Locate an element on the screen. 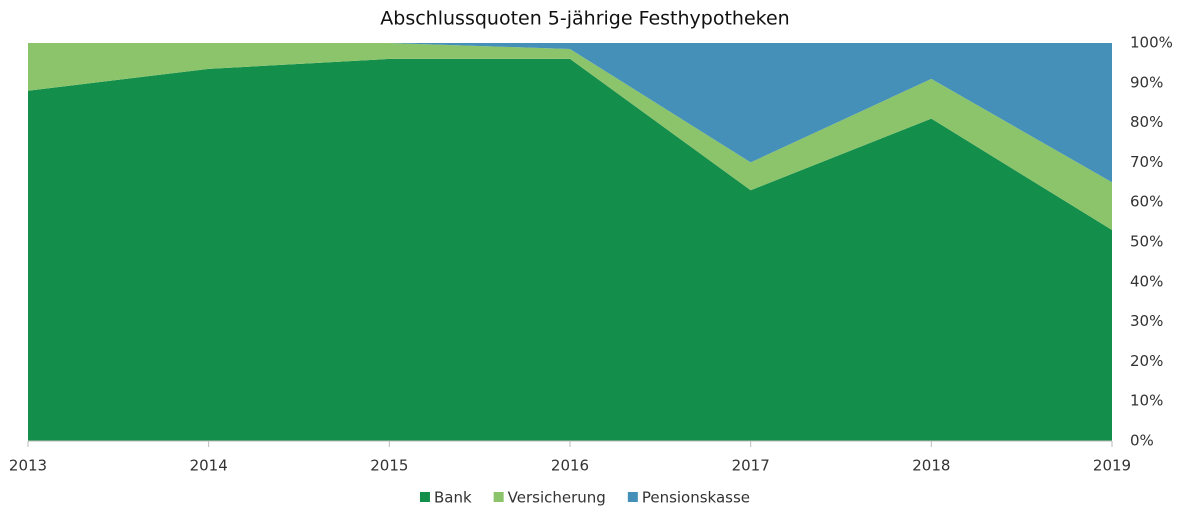 Image resolution: width=1181 pixels, height=508 pixels. x-tick-label: 2017 is located at coordinates (751, 466).